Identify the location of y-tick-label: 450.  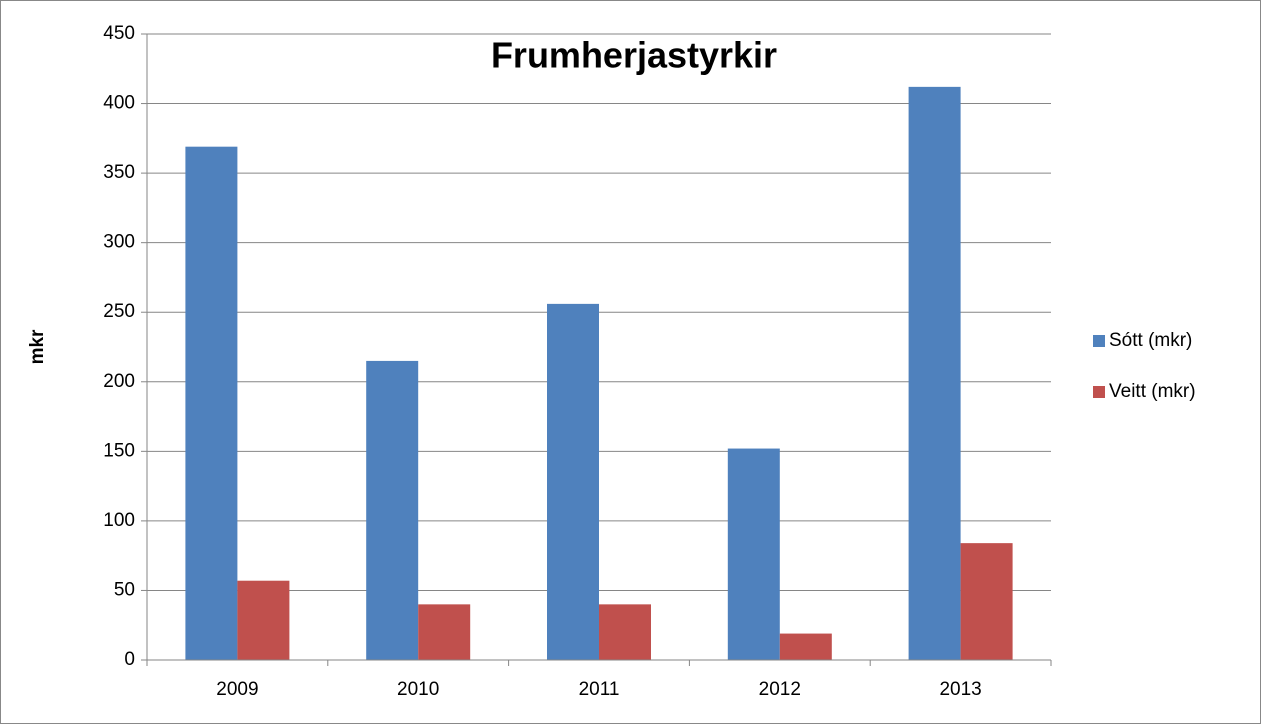
(119, 33).